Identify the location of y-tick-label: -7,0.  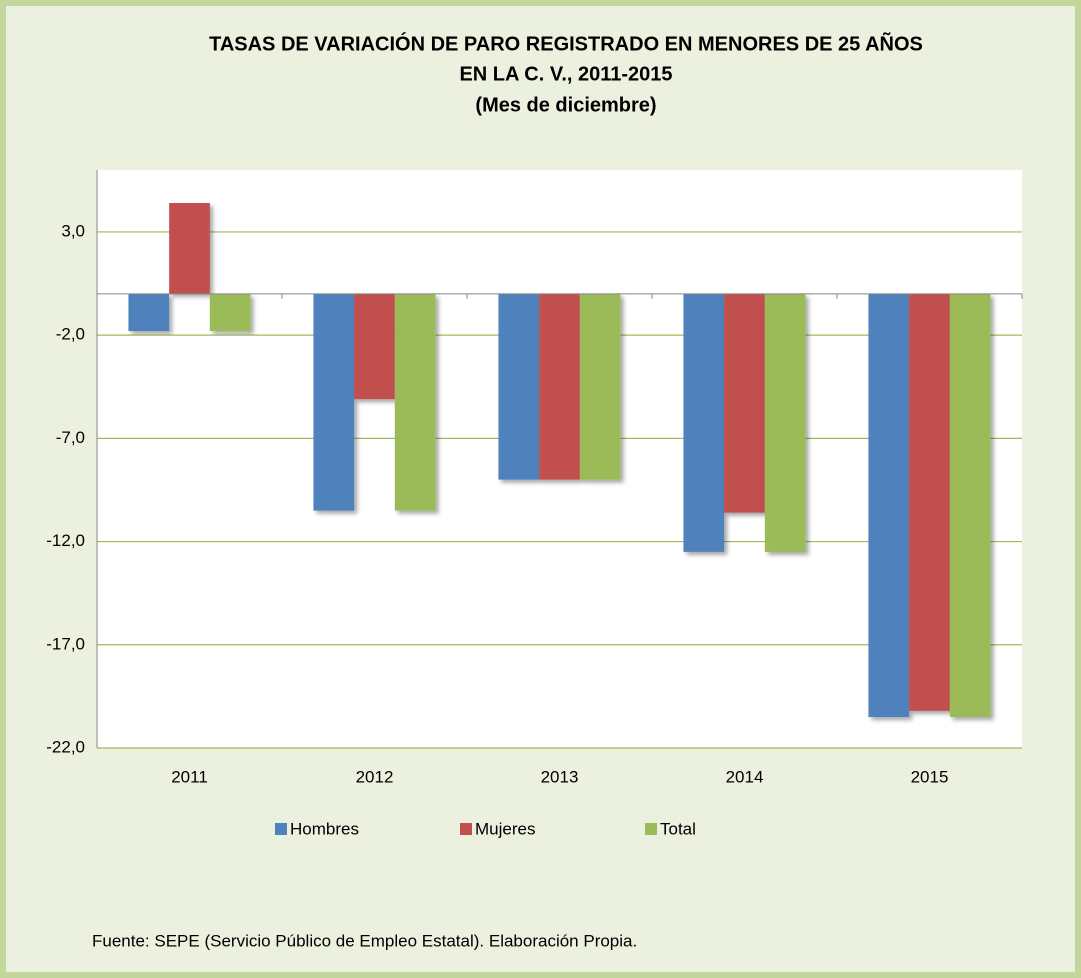
(70, 437).